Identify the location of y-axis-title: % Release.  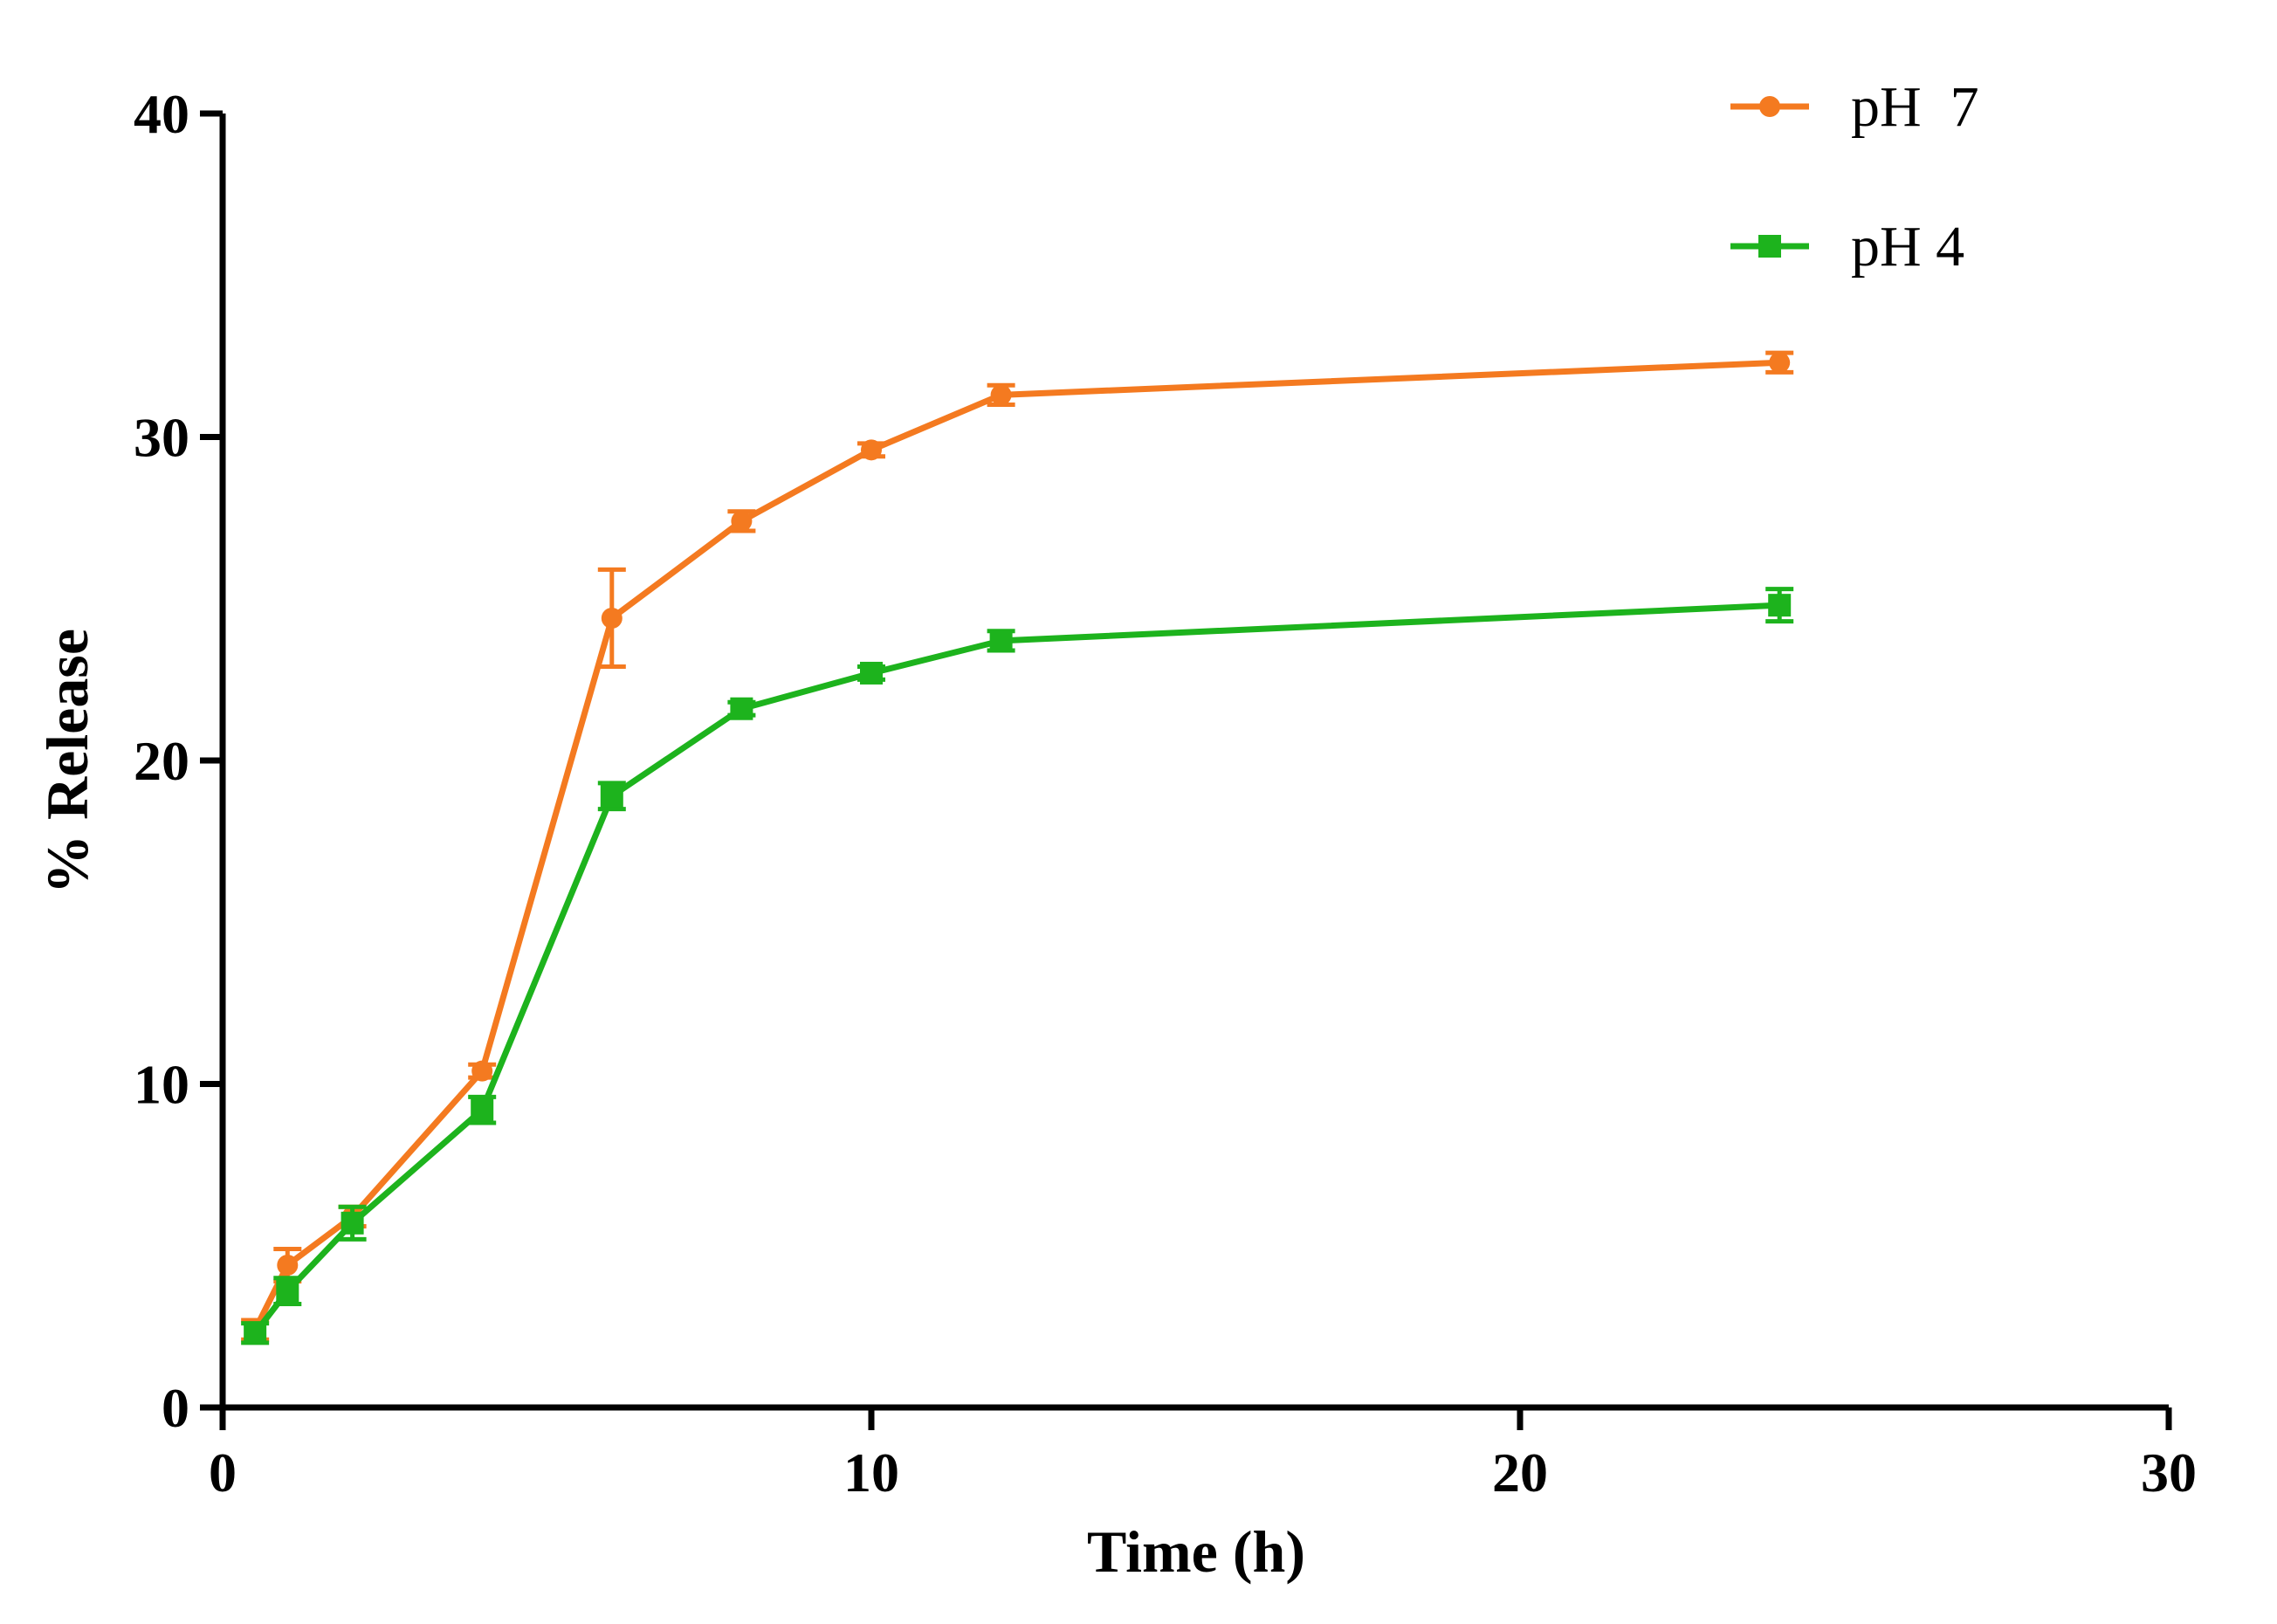
(67, 761).